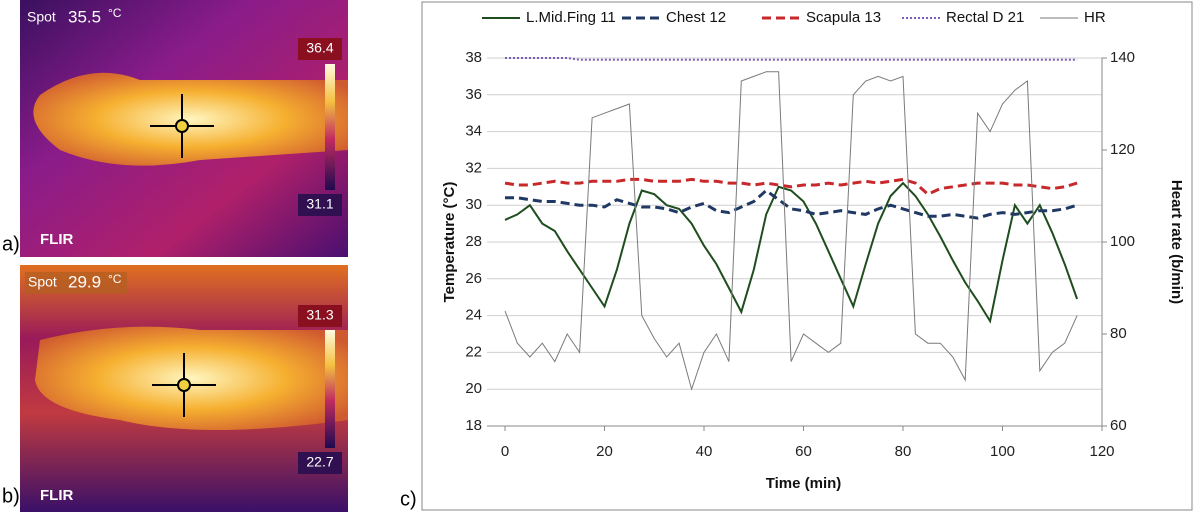 The image size is (1200, 521). What do you see at coordinates (696, 17) in the screenshot?
I see `legend-label: Chest 12` at bounding box center [696, 17].